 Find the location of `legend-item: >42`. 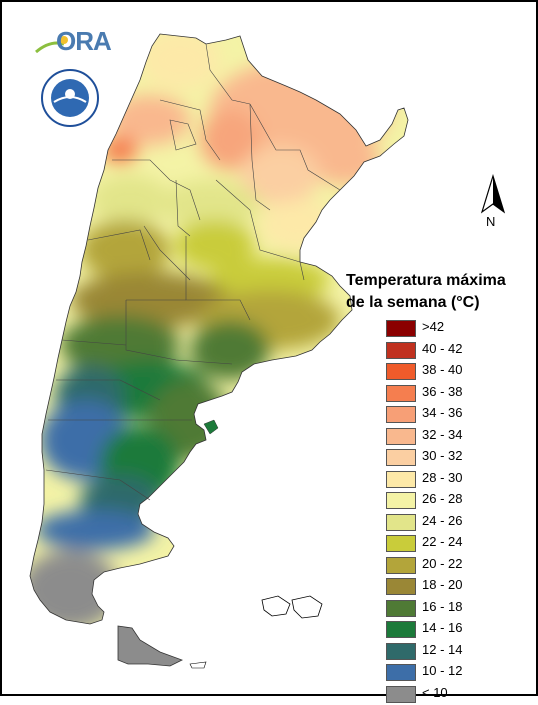

legend-item: >42 is located at coordinates (456, 329).